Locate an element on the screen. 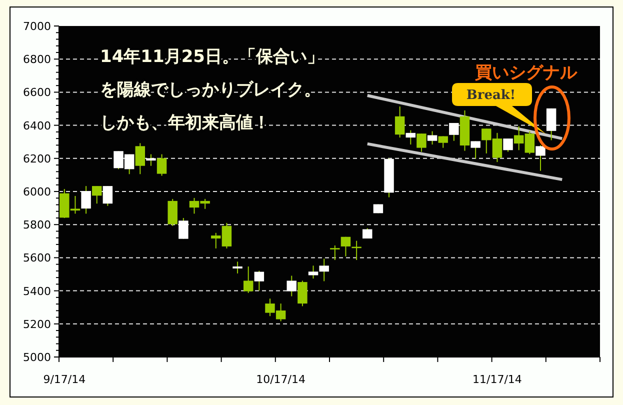 The image size is (623, 405). y-tick-label: 5600 is located at coordinates (37, 258).